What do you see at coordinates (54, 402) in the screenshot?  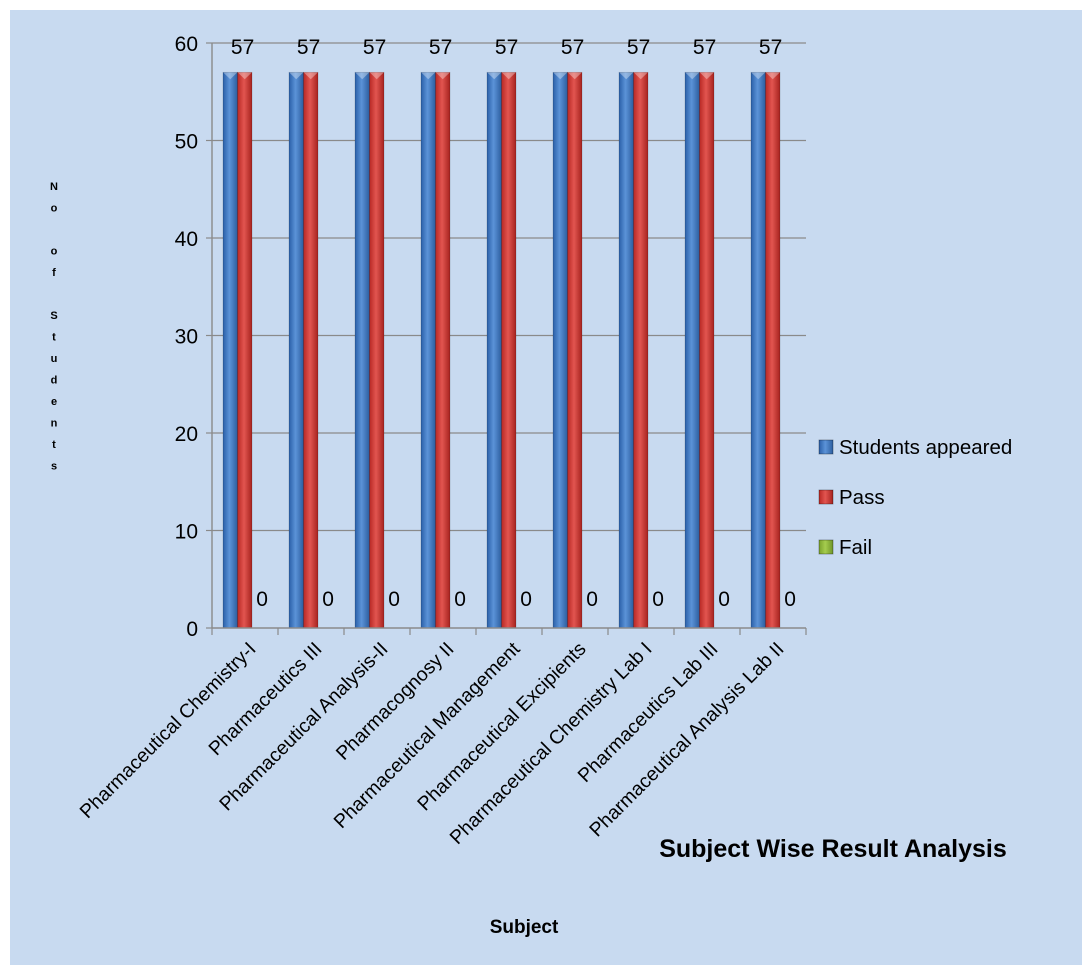 I see `y-axis-title-letter: e` at bounding box center [54, 402].